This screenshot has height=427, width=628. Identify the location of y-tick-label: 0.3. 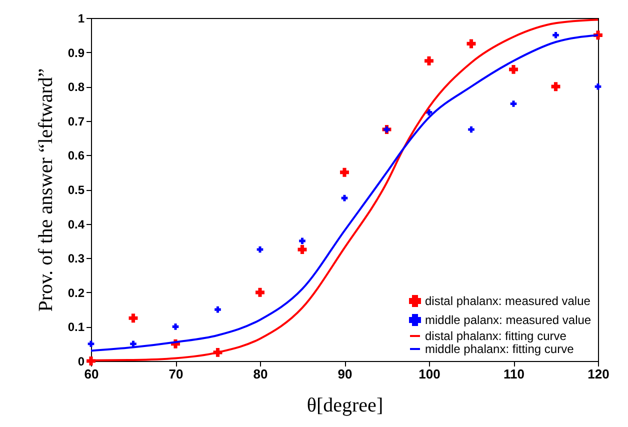
(76, 259).